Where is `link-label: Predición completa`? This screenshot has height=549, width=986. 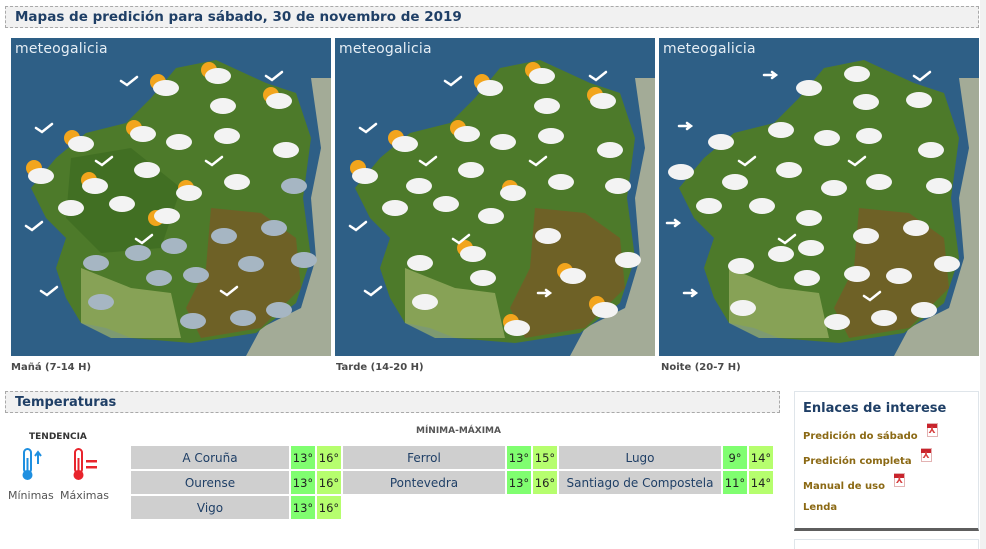 link-label: Predición completa is located at coordinates (857, 461).